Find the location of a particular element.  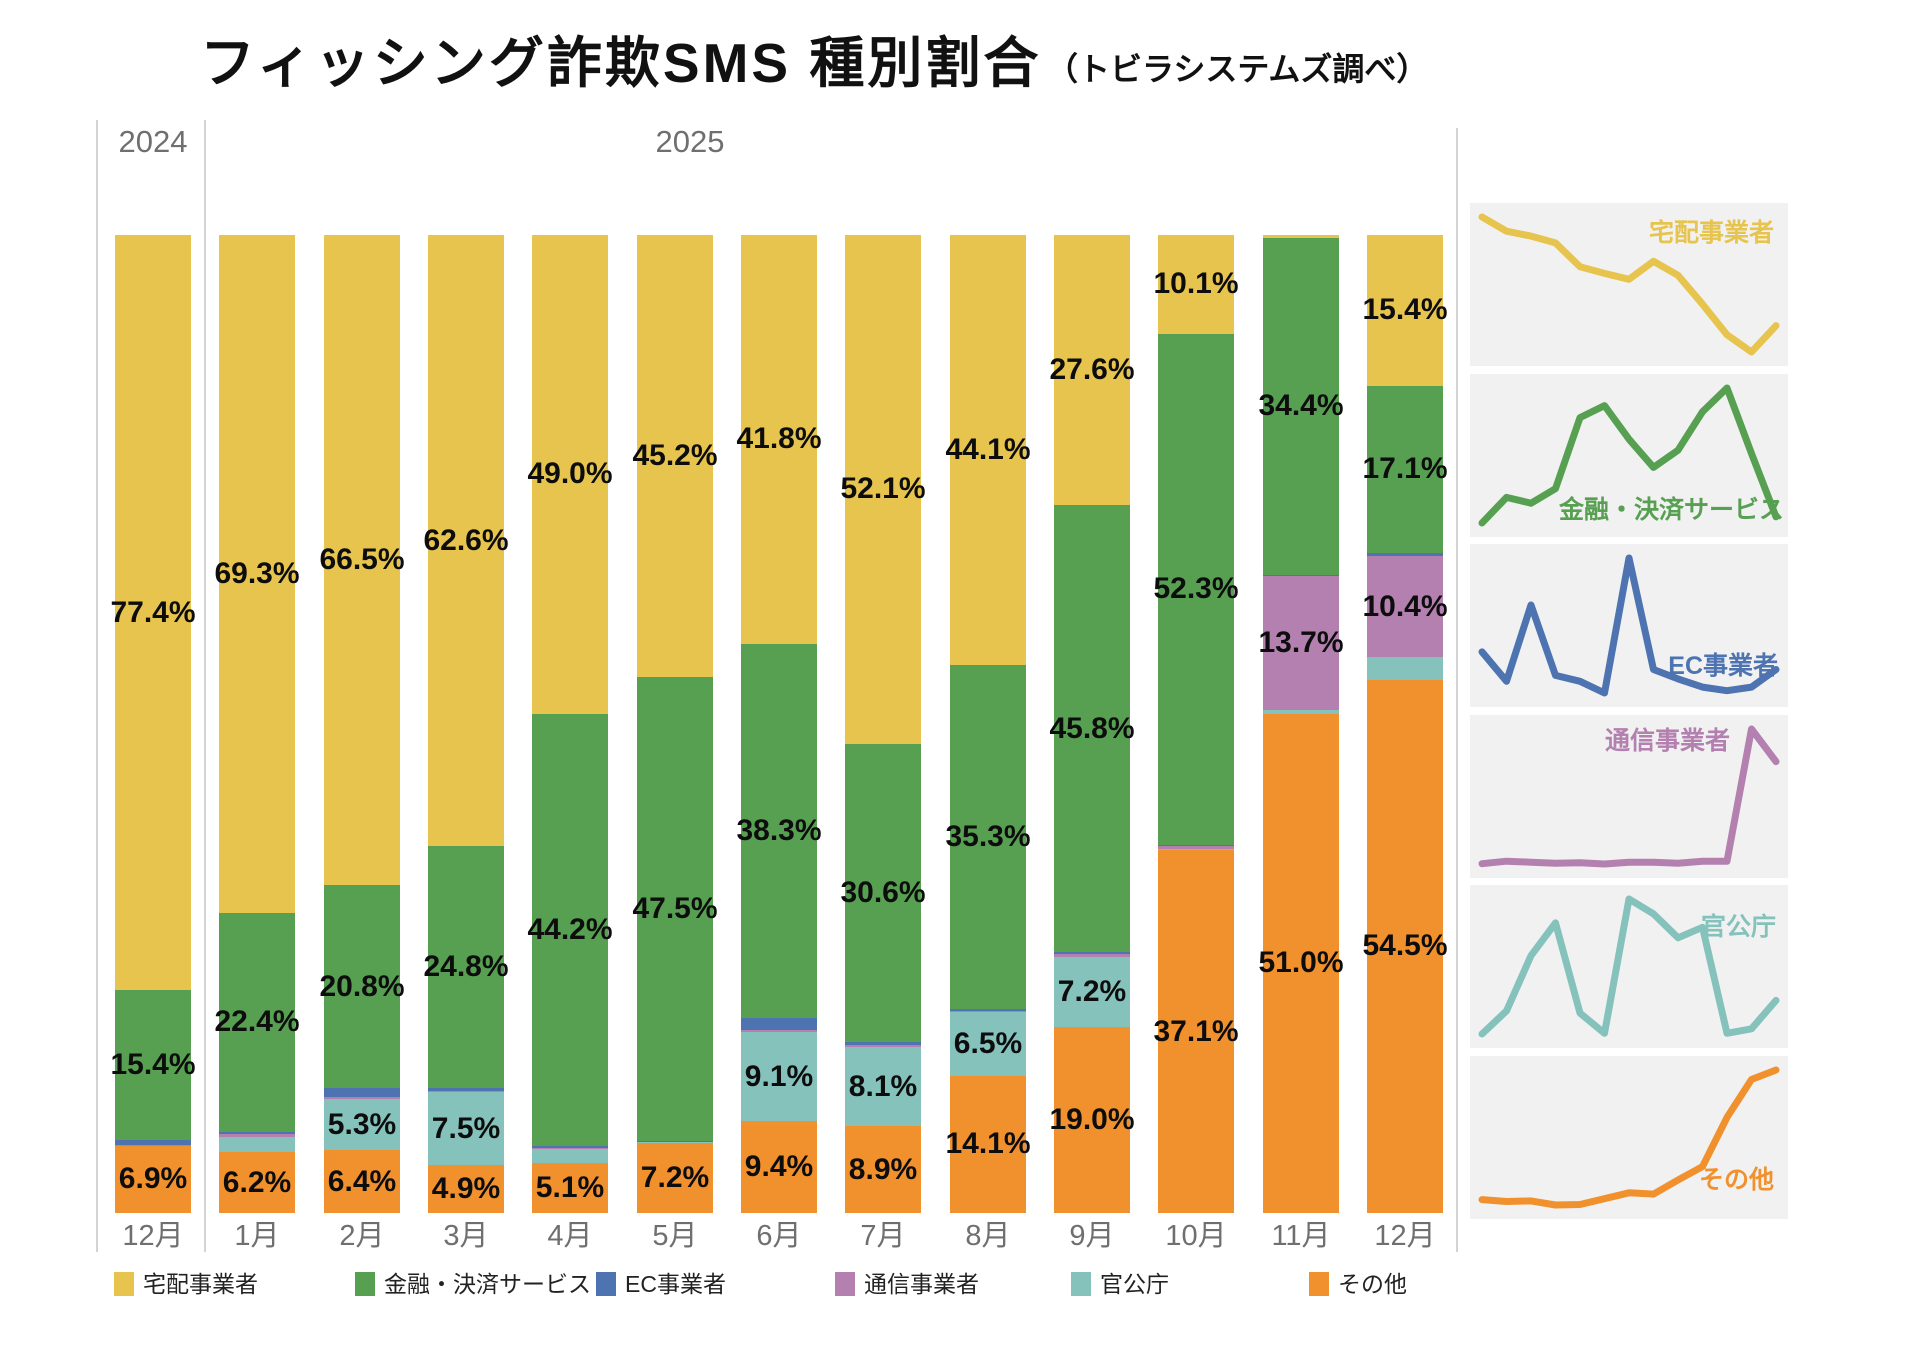

bar-segment-官公庁-11月 is located at coordinates (1301, 712).